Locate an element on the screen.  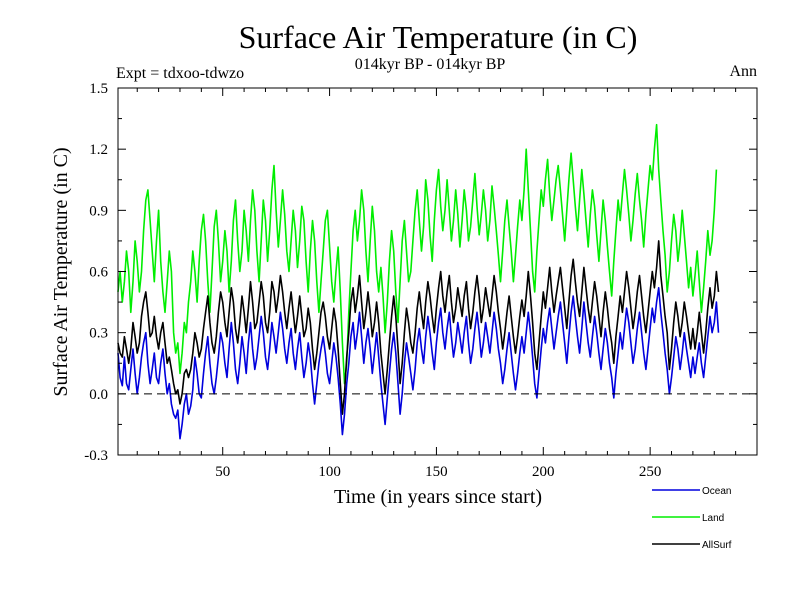
legend-label-allsurf: AllSurf is located at coordinates (717, 545).